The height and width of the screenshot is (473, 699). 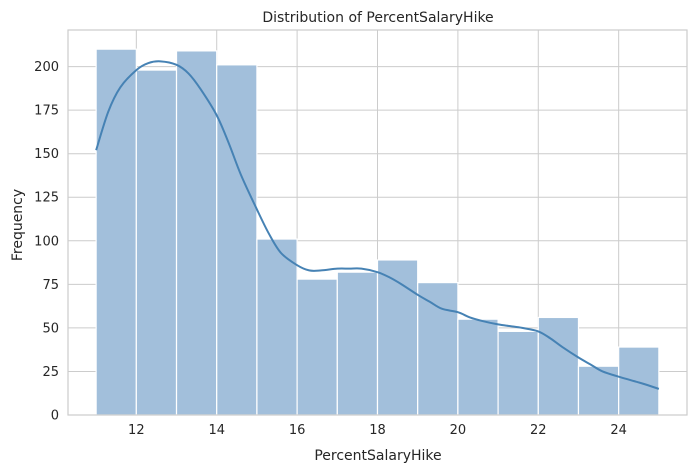 What do you see at coordinates (55, 416) in the screenshot?
I see `y-tick-label: 0` at bounding box center [55, 416].